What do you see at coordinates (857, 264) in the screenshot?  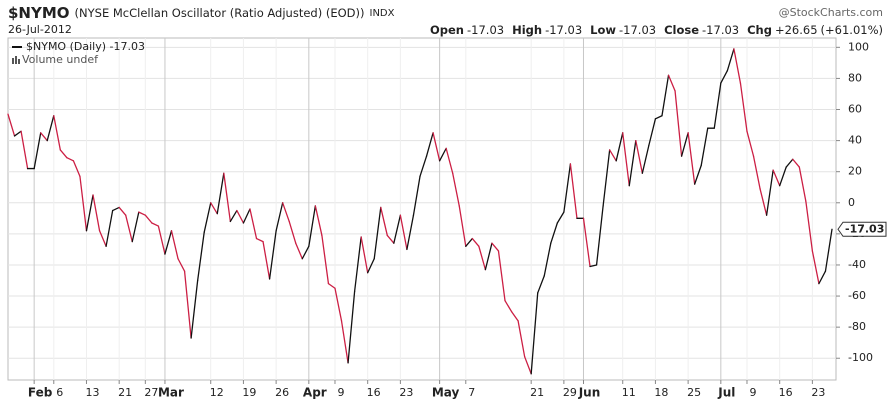 I see `y-tick-label: -40` at bounding box center [857, 264].